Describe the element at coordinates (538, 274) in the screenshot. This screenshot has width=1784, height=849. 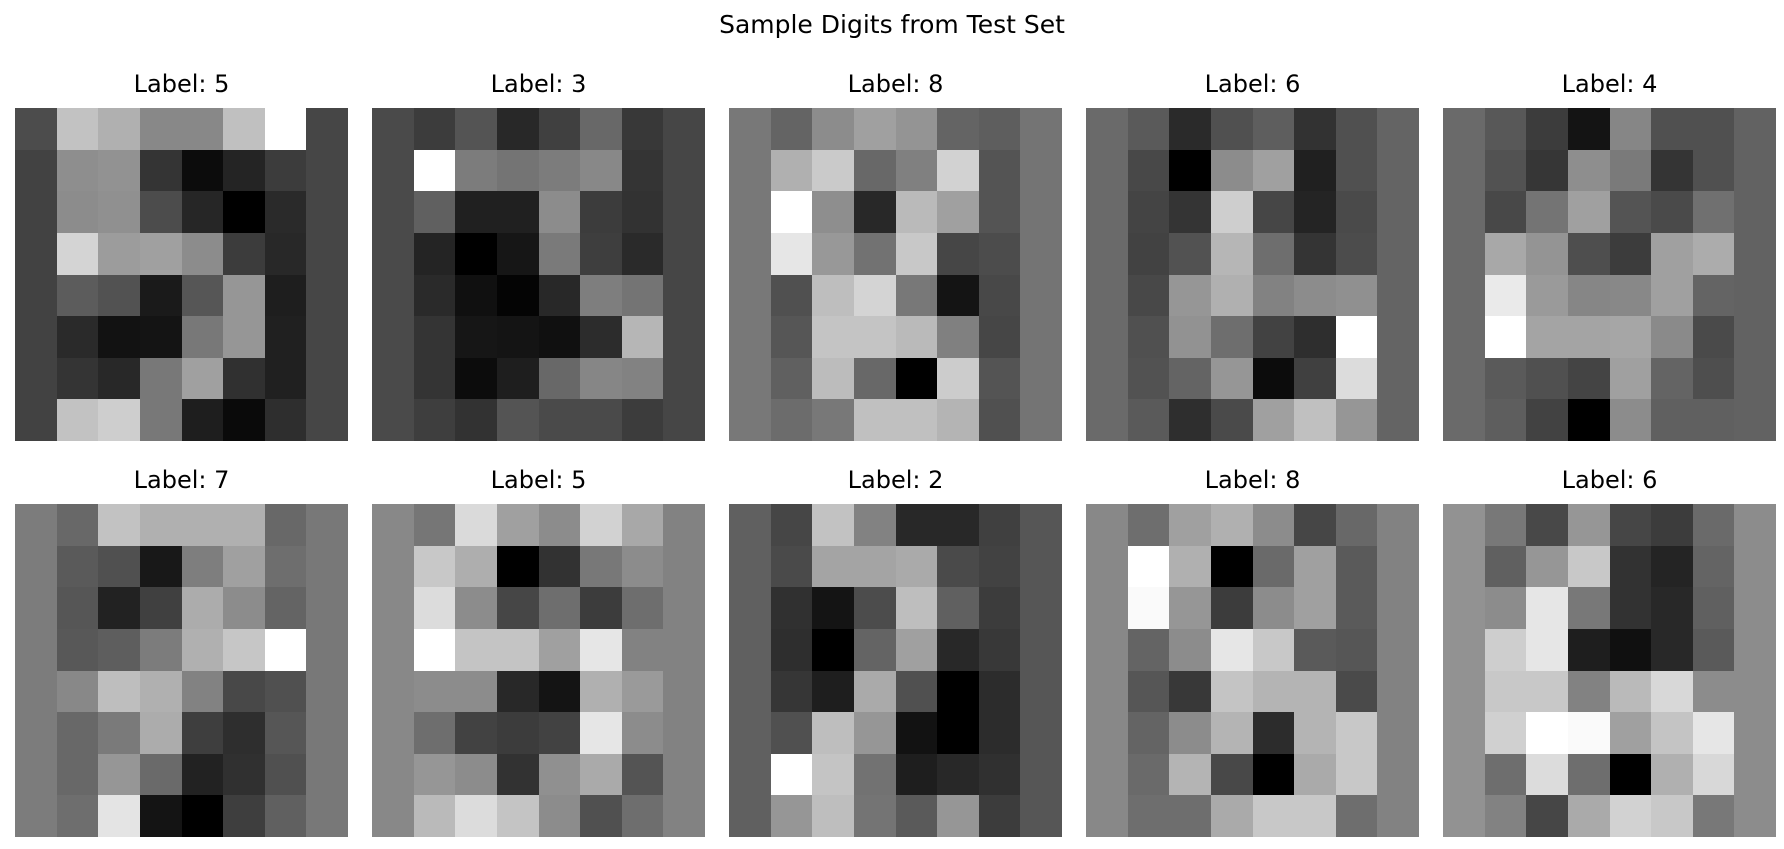
I see `digit-image` at that location.